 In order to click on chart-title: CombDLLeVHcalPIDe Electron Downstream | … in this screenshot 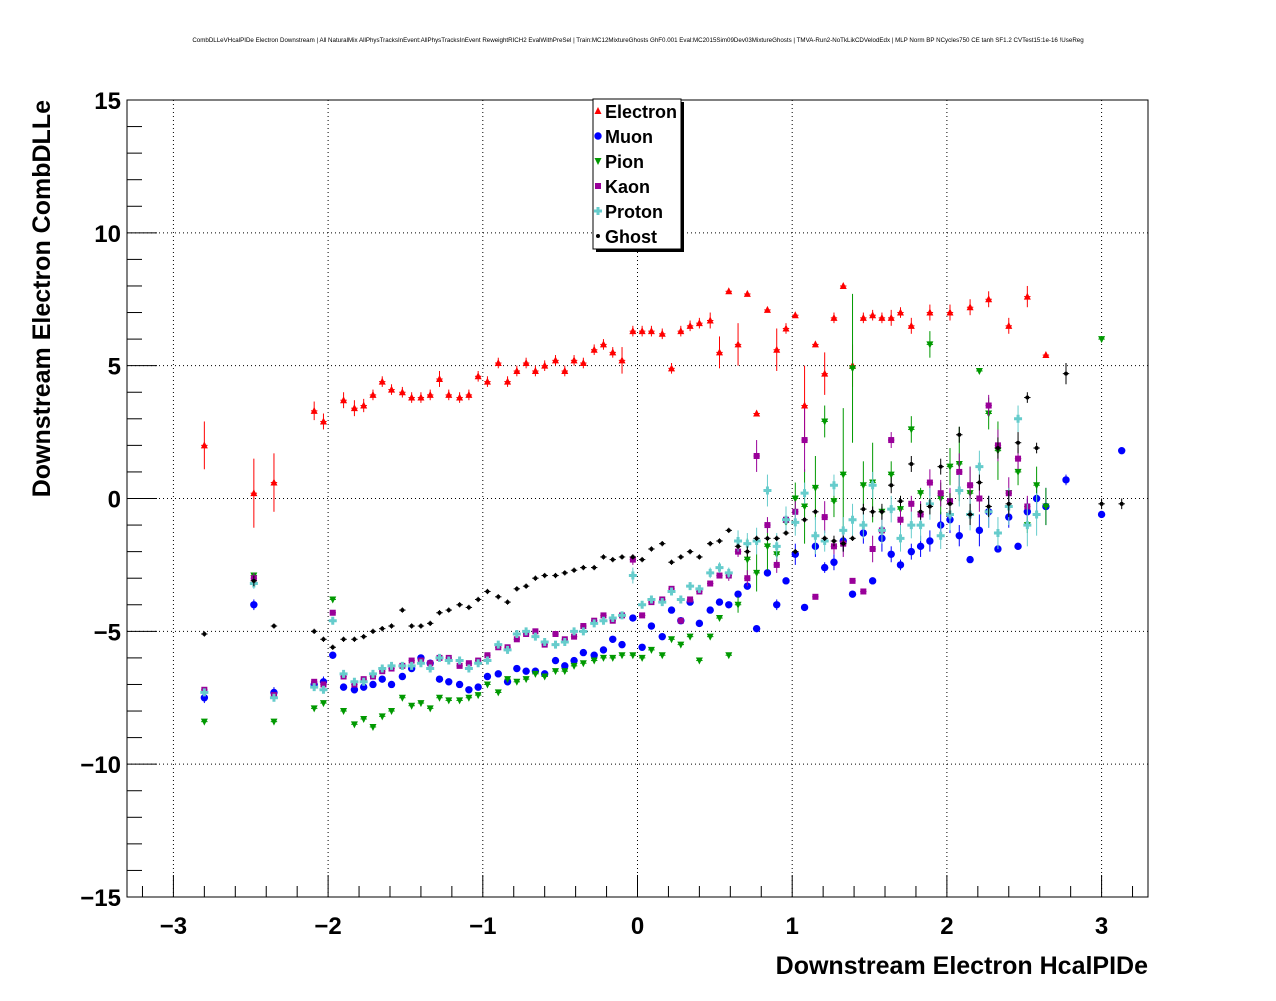, I will do `click(638, 40)`.